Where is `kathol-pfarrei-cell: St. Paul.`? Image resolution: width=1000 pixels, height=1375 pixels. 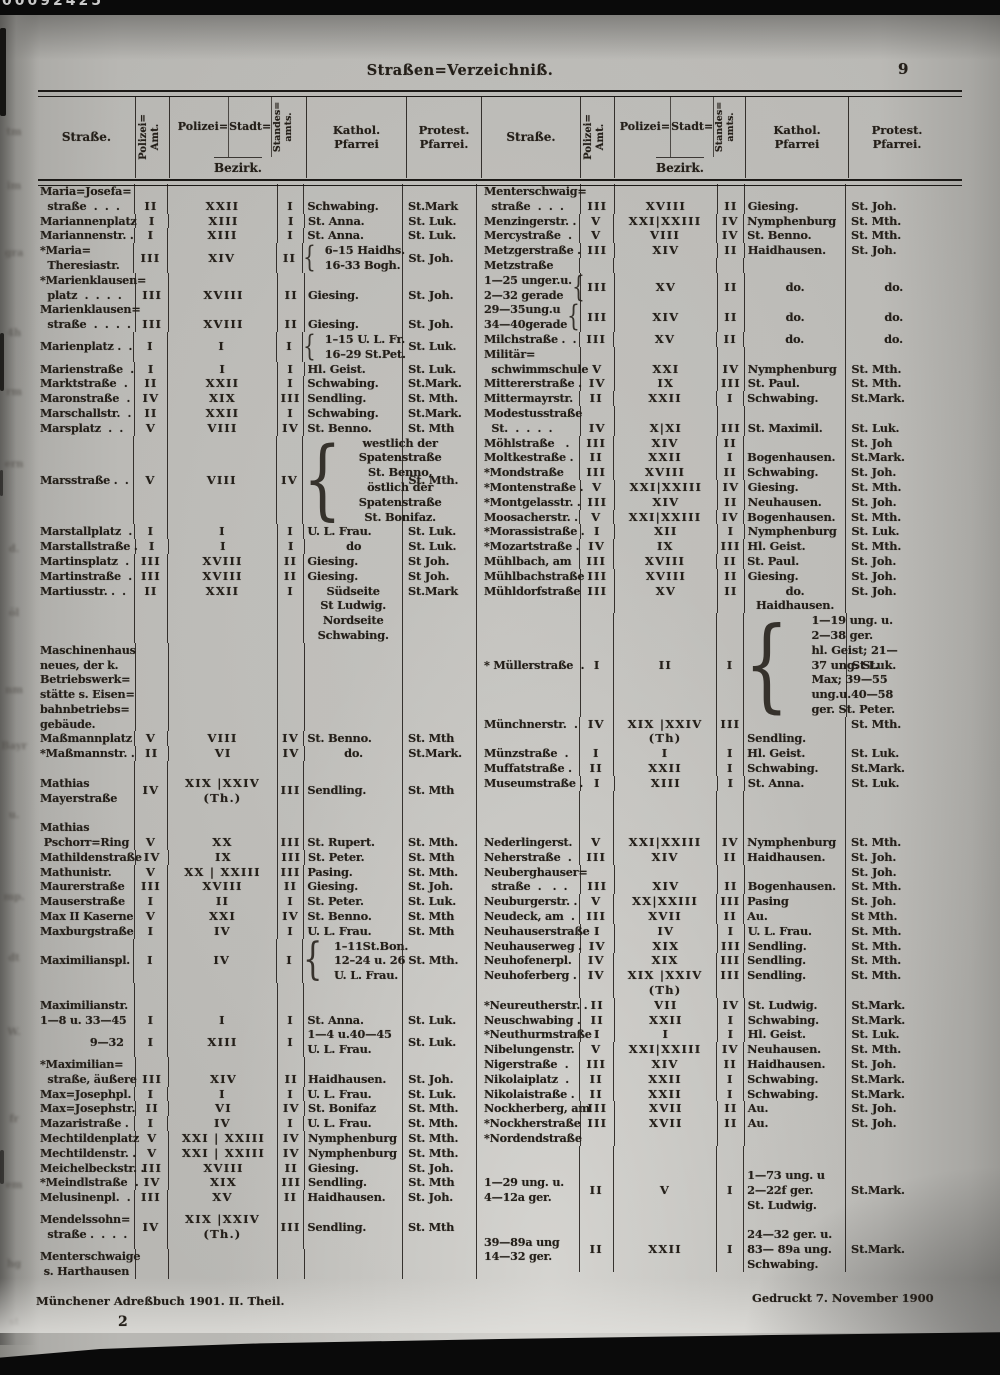 kathol-pfarrei-cell: St. Paul. is located at coordinates (796, 384).